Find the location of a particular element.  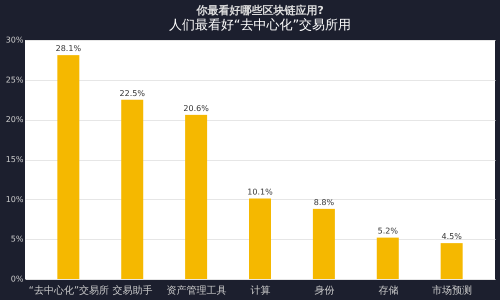

x-tick-label: 交易助手 is located at coordinates (132, 290).